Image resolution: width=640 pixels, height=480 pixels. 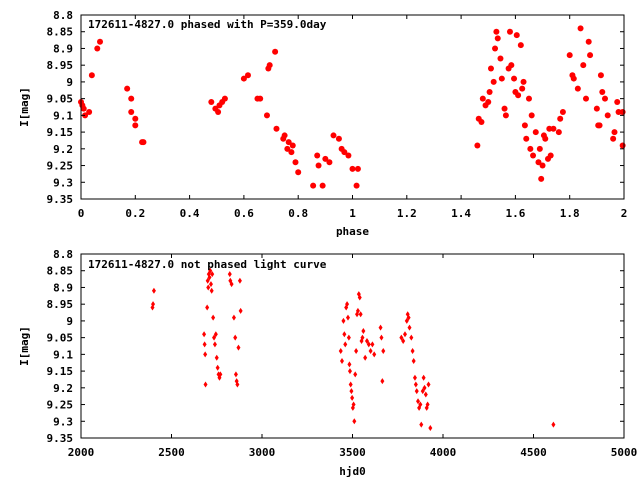 What do you see at coordinates (298, 213) in the screenshot?
I see `phased-x-tick-label: 0.8` at bounding box center [298, 213].